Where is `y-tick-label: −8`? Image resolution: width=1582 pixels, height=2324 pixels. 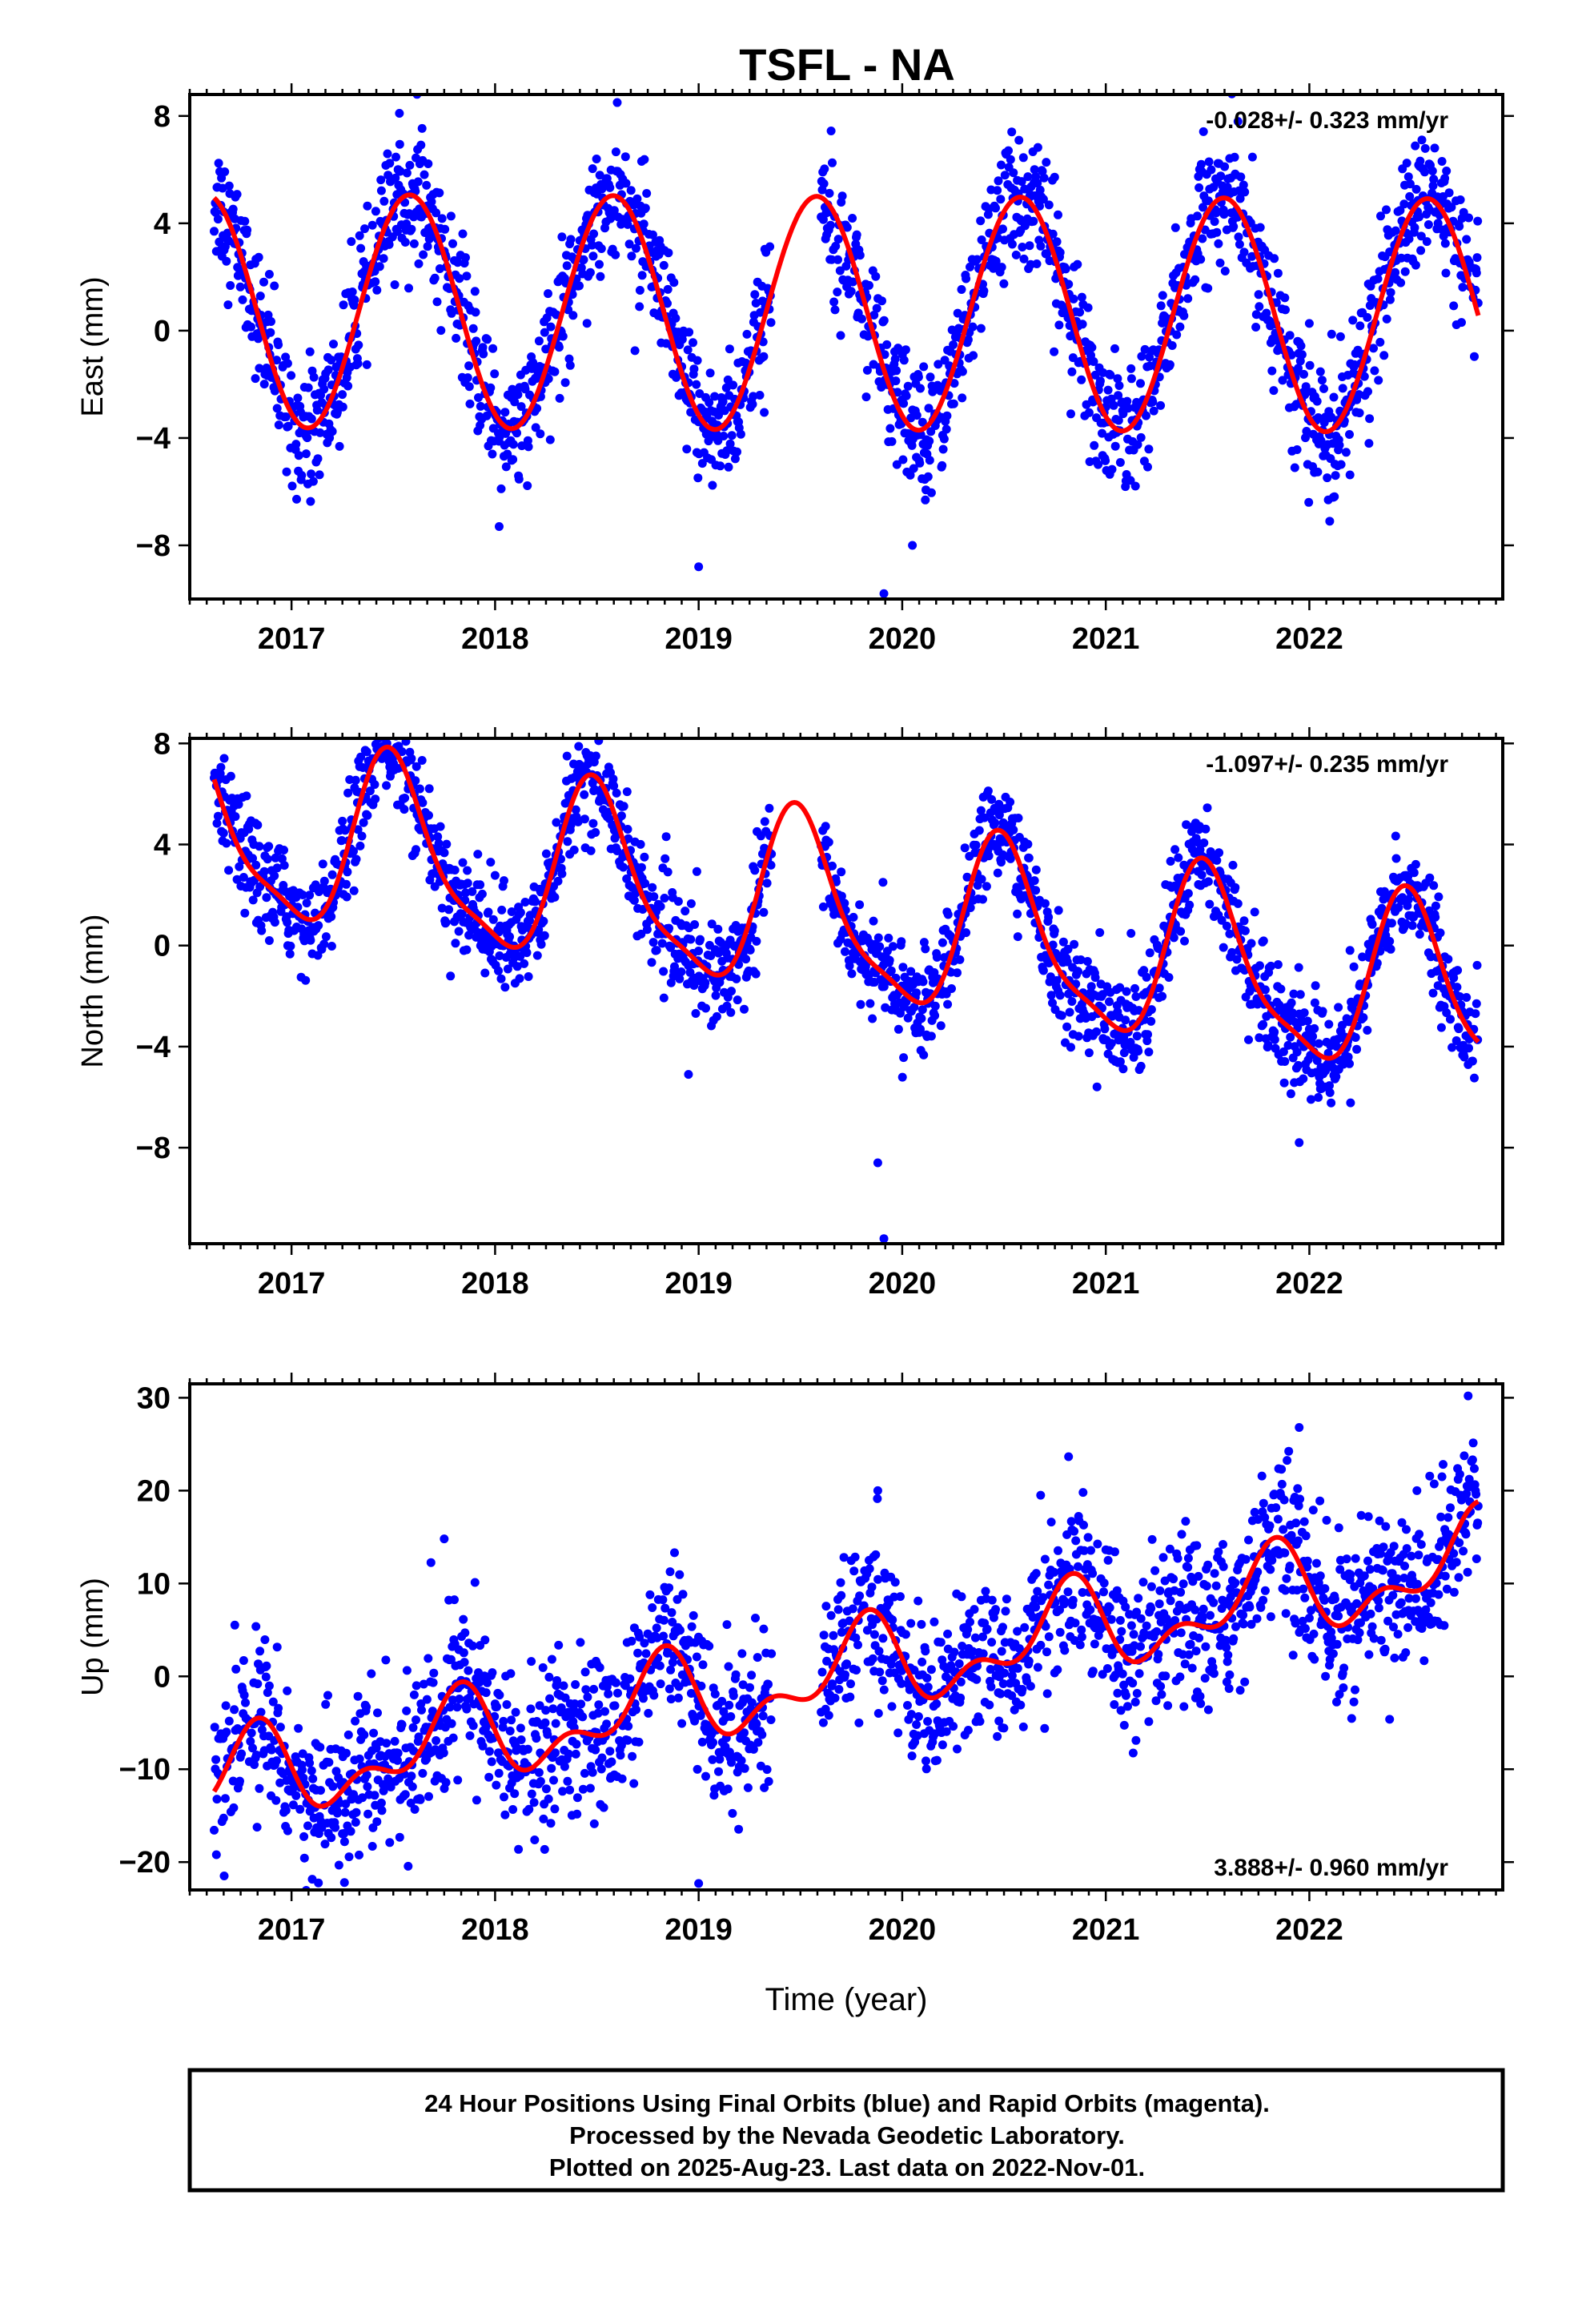 y-tick-label: −8 is located at coordinates (154, 546).